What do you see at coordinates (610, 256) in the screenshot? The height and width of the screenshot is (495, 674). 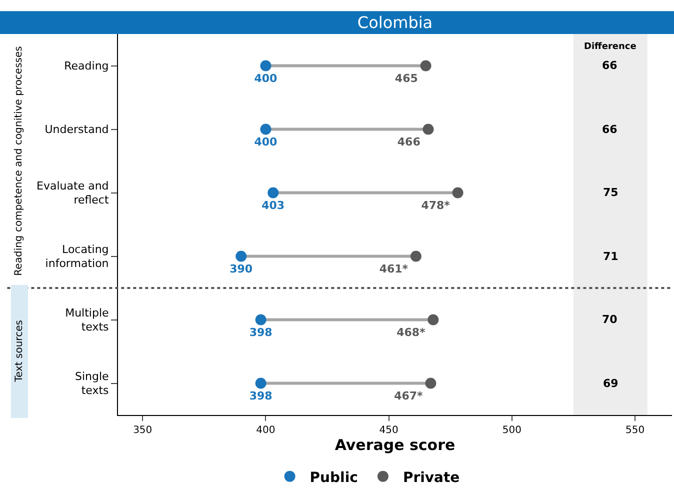 I see `annotation: 71` at bounding box center [610, 256].